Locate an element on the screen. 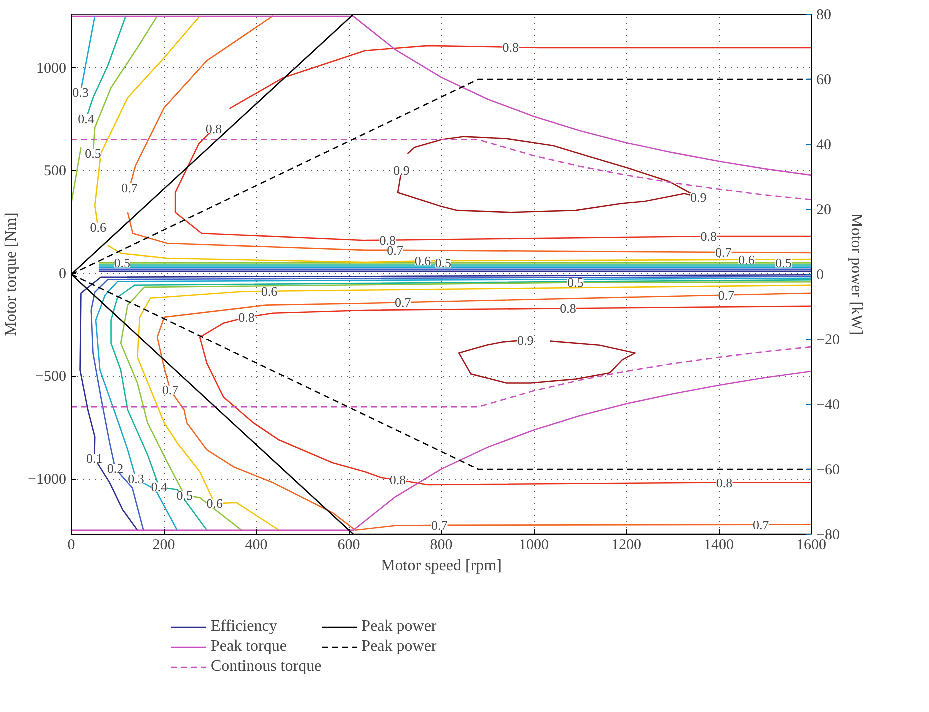  annotation: 0.4 is located at coordinates (86, 118).